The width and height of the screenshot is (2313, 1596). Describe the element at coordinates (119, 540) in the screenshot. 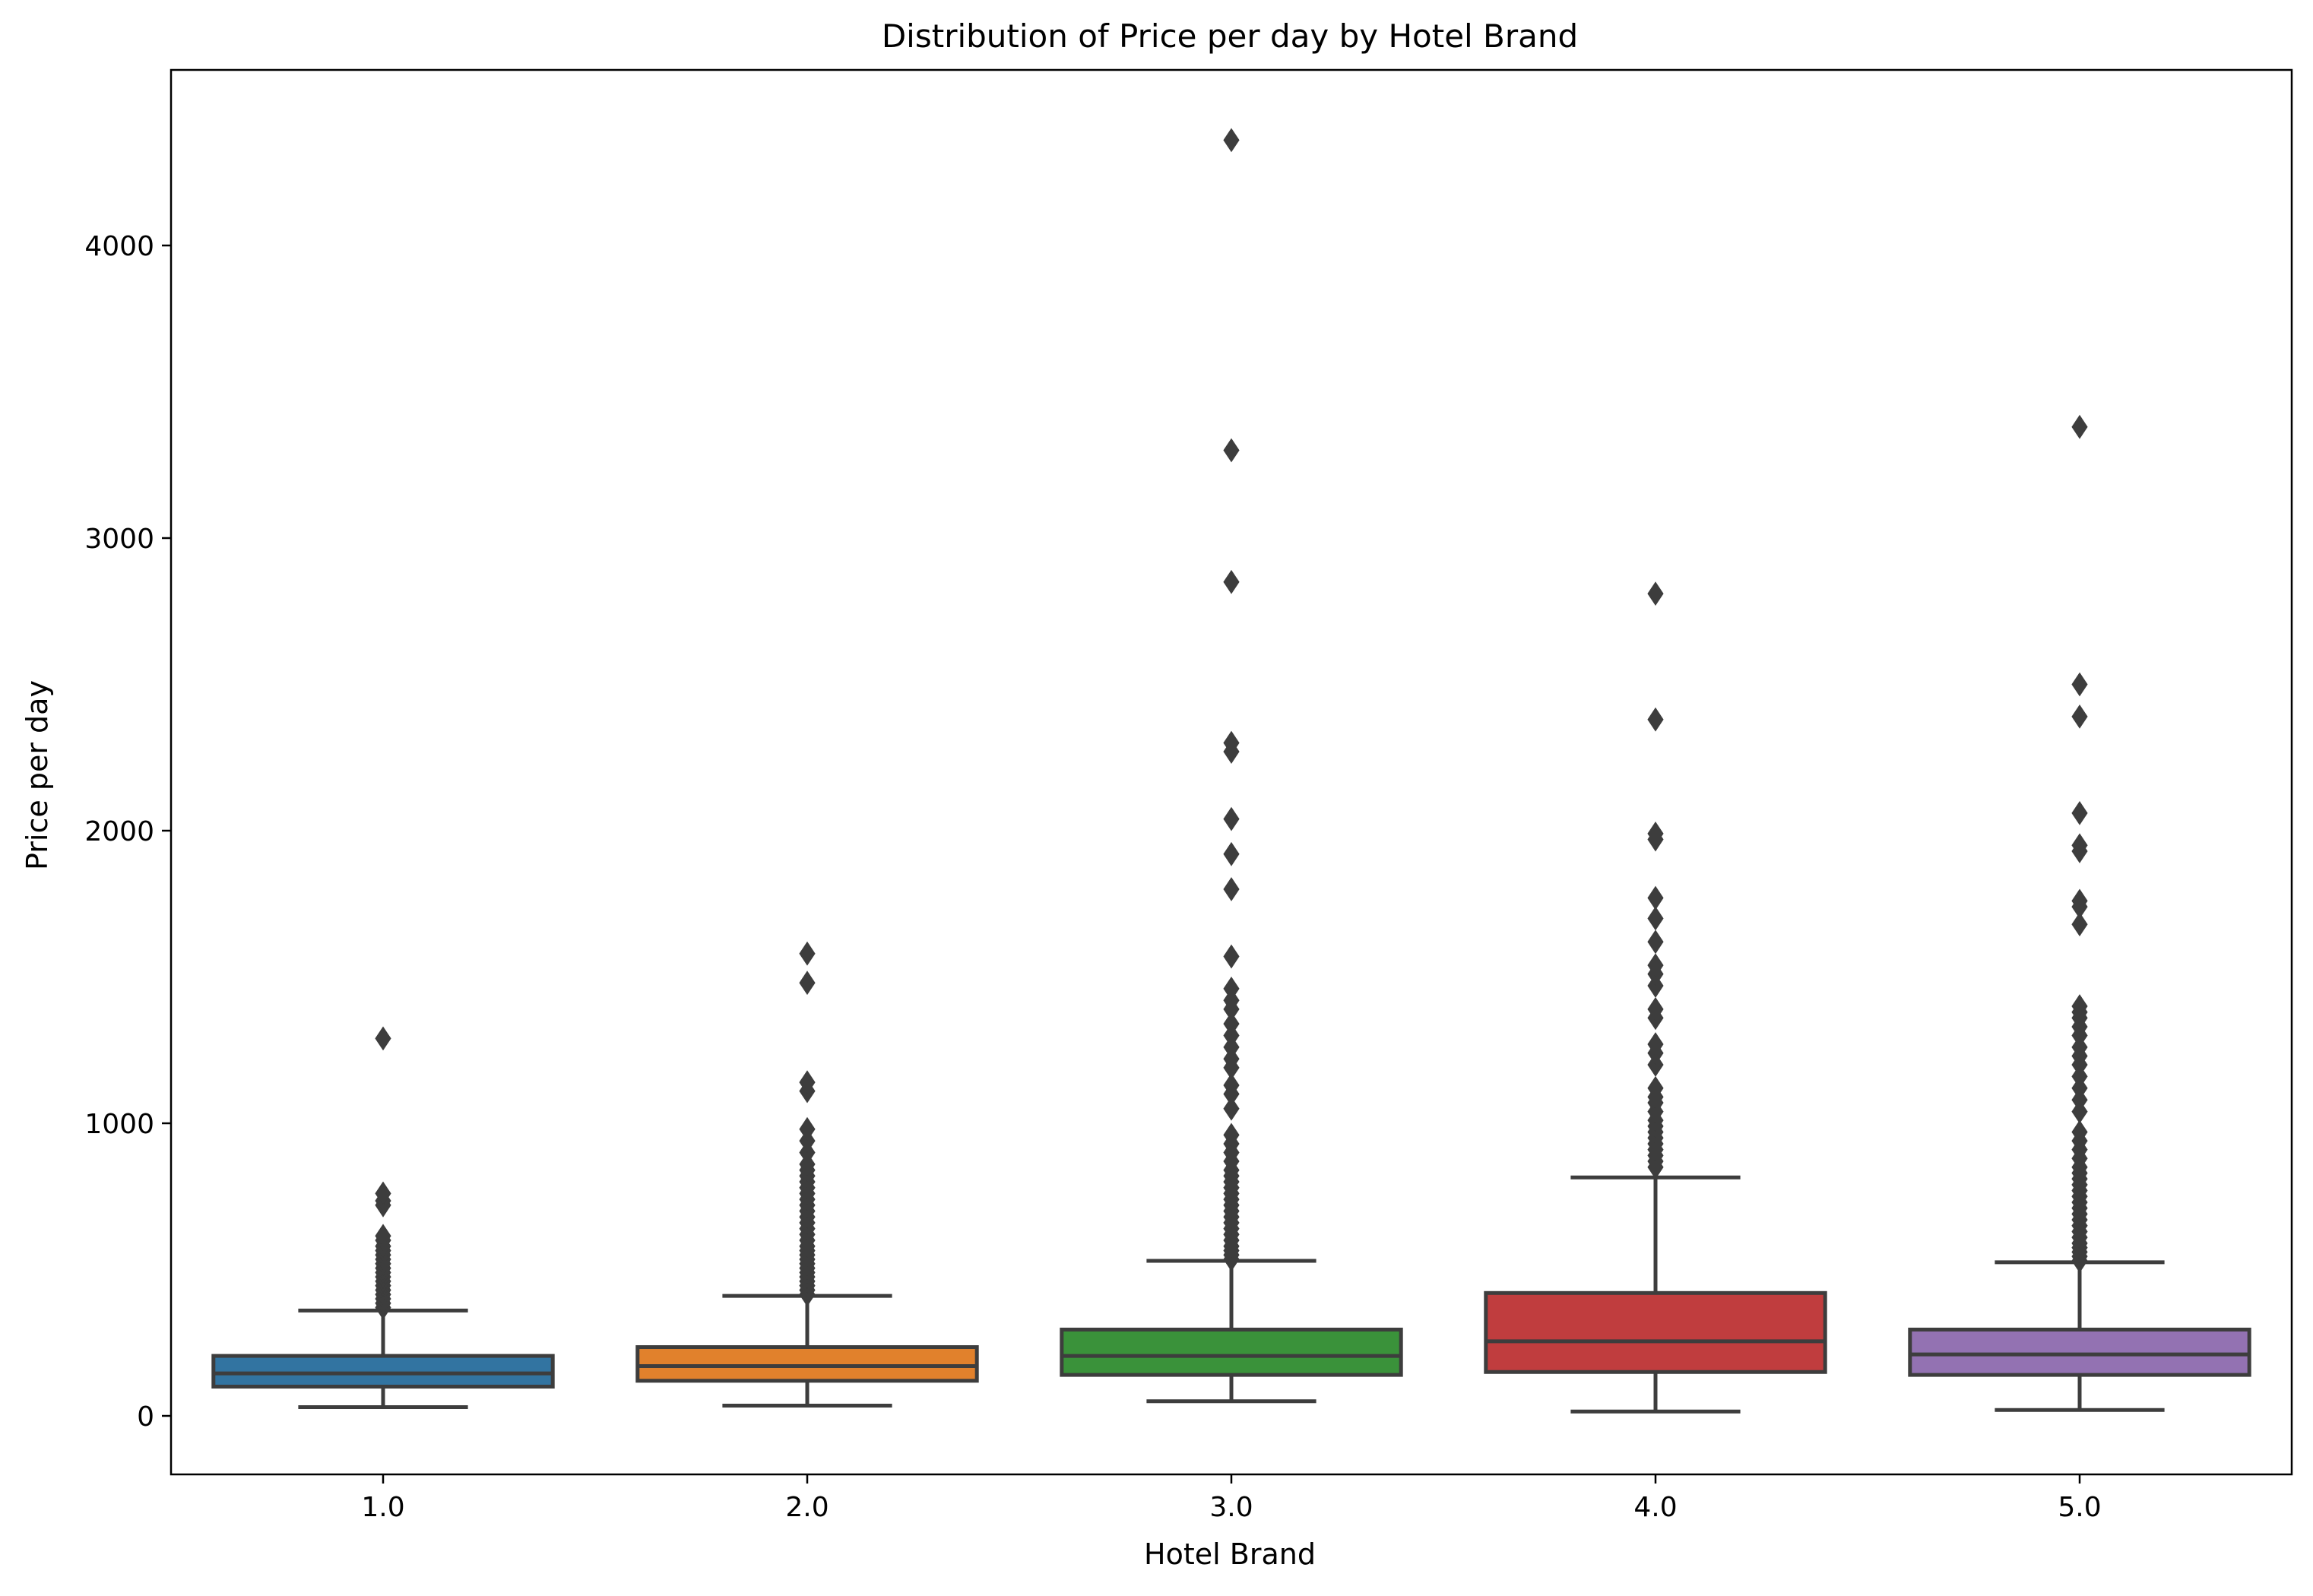

I see `y-tick-label: 3000` at that location.